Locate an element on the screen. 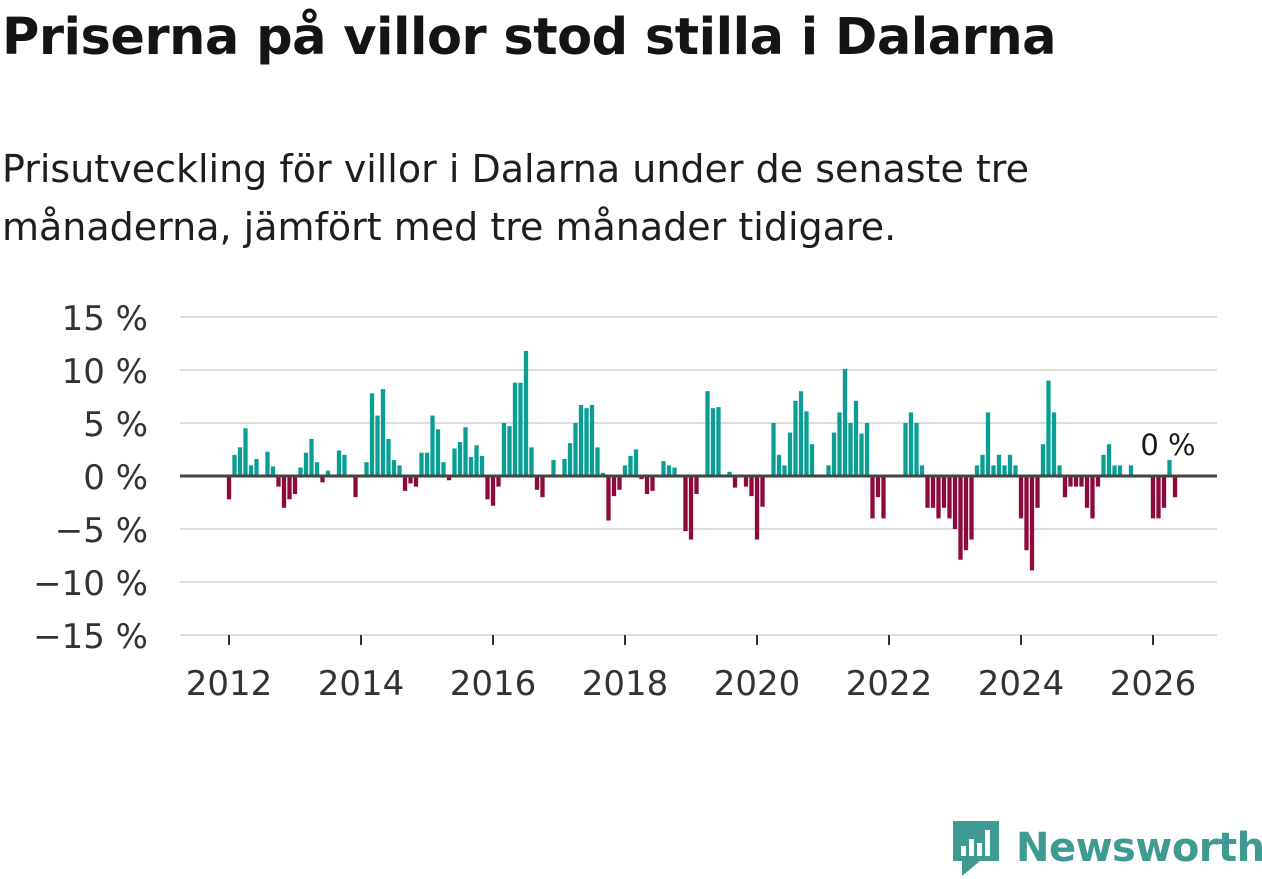 The height and width of the screenshot is (879, 1262). x-tick-label: 2020 is located at coordinates (757, 684).